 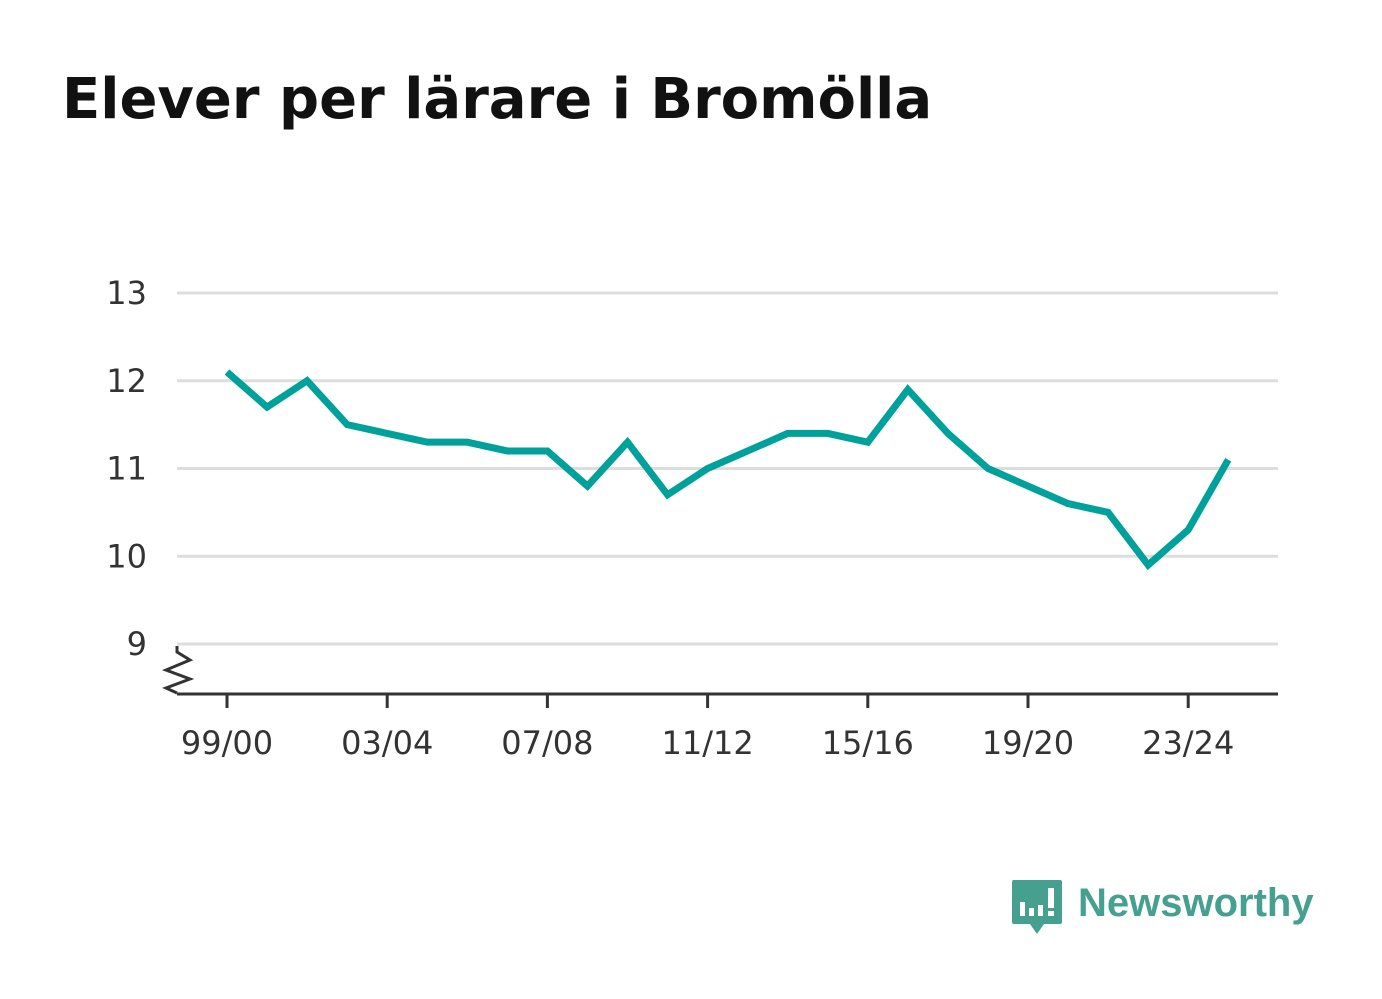 What do you see at coordinates (227, 743) in the screenshot?
I see `x-tick-label: 99/00` at bounding box center [227, 743].